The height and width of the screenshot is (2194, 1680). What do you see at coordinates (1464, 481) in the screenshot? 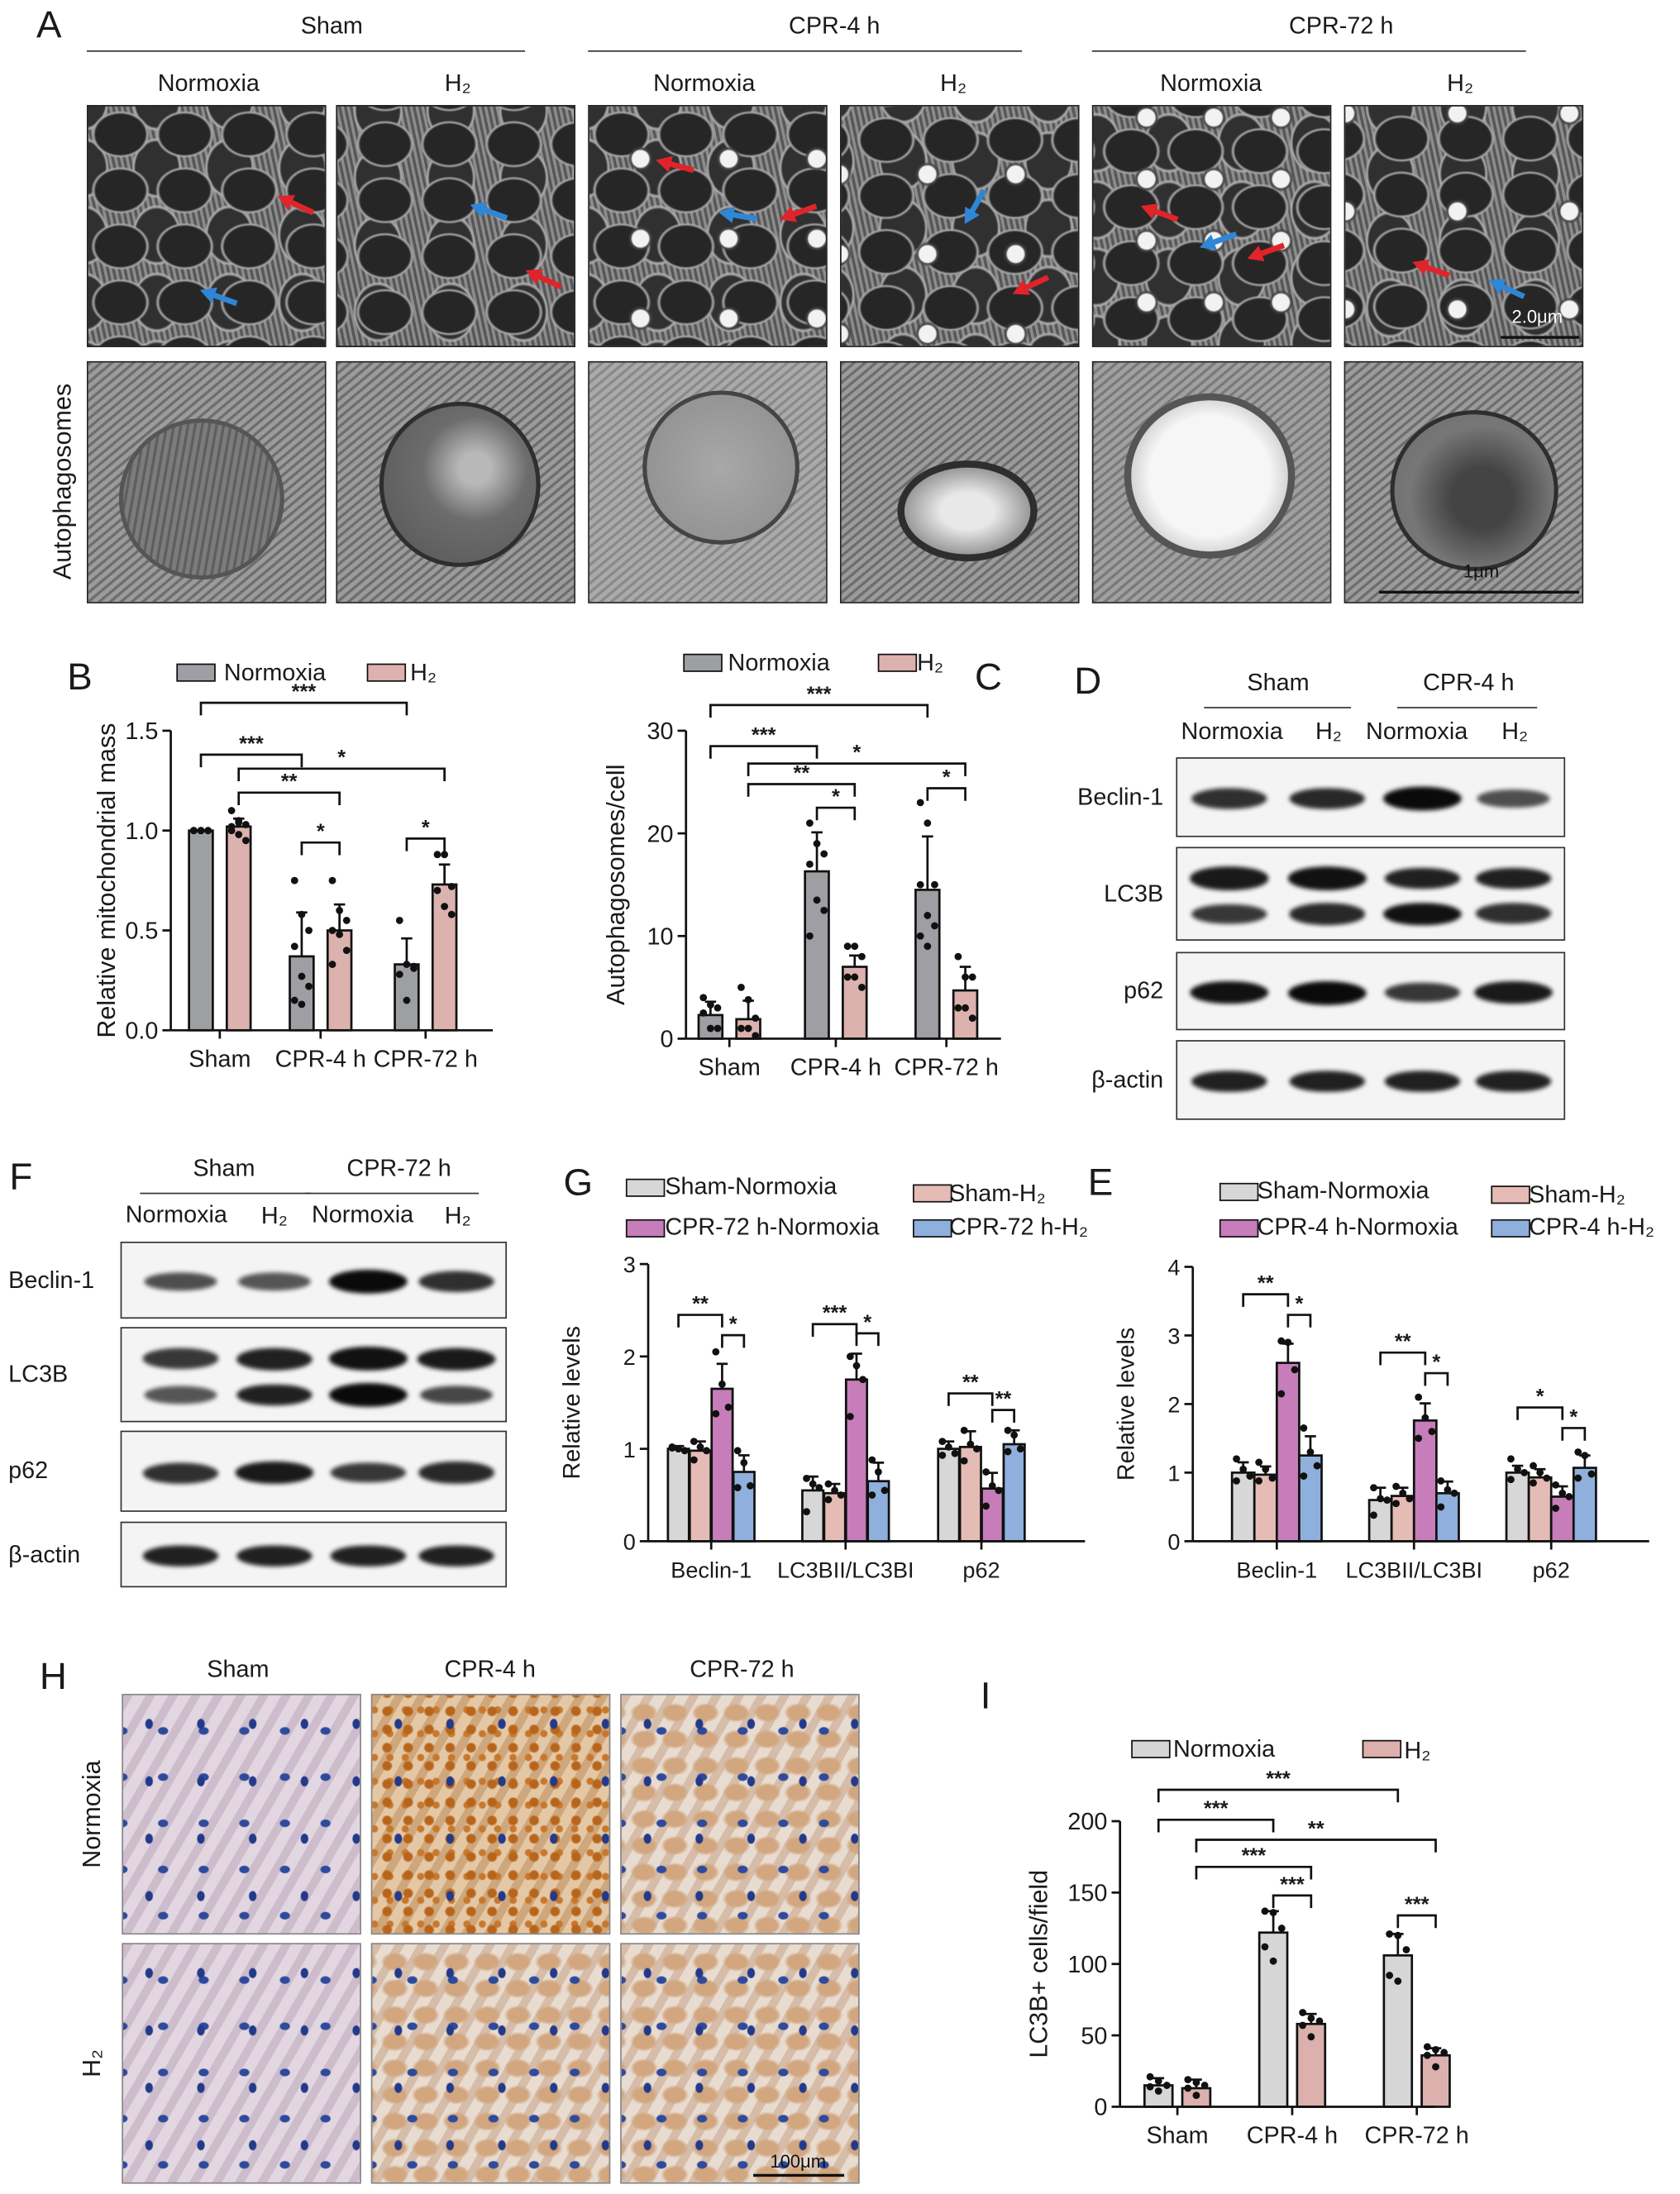
I see `em-autophagosome-cpr72h-h2` at bounding box center [1464, 481].